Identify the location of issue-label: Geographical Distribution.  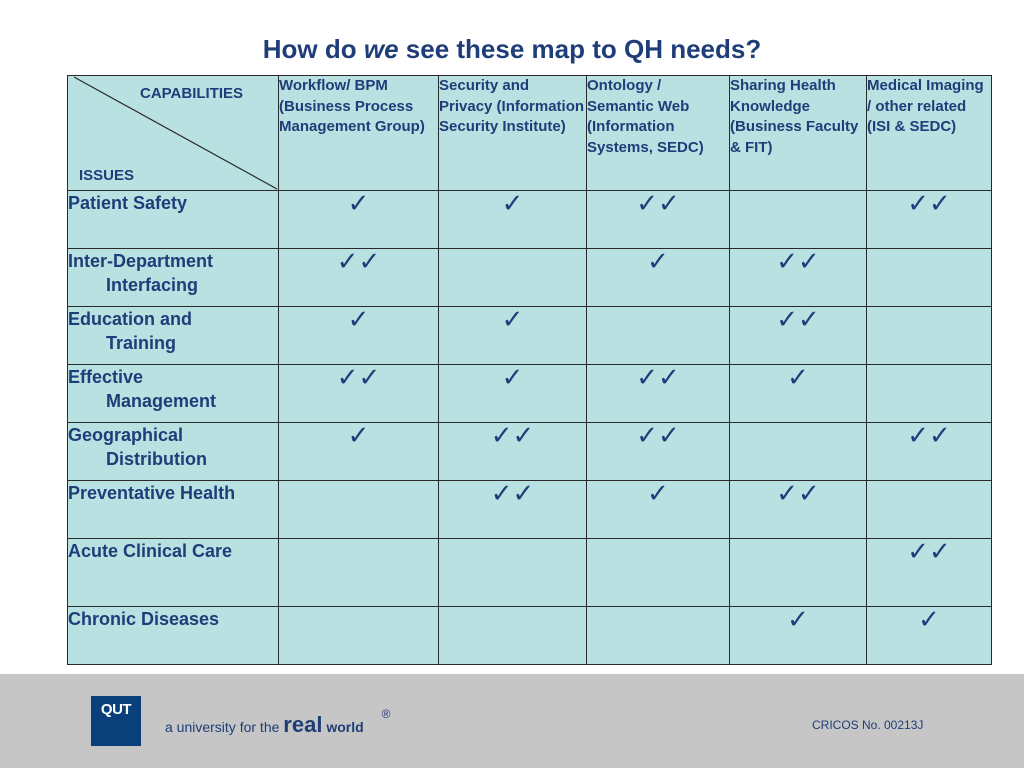
(173, 451).